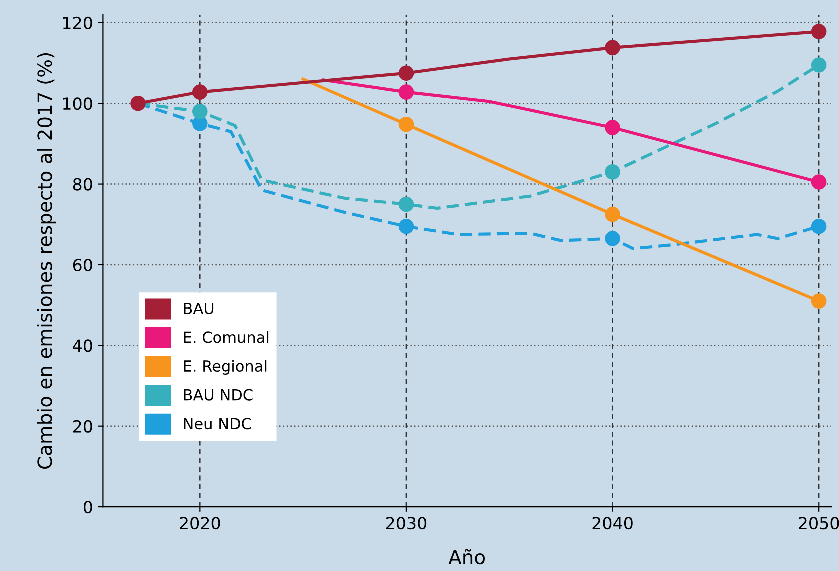 The width and height of the screenshot is (839, 571). I want to click on legend-label: E. Regional, so click(225, 367).